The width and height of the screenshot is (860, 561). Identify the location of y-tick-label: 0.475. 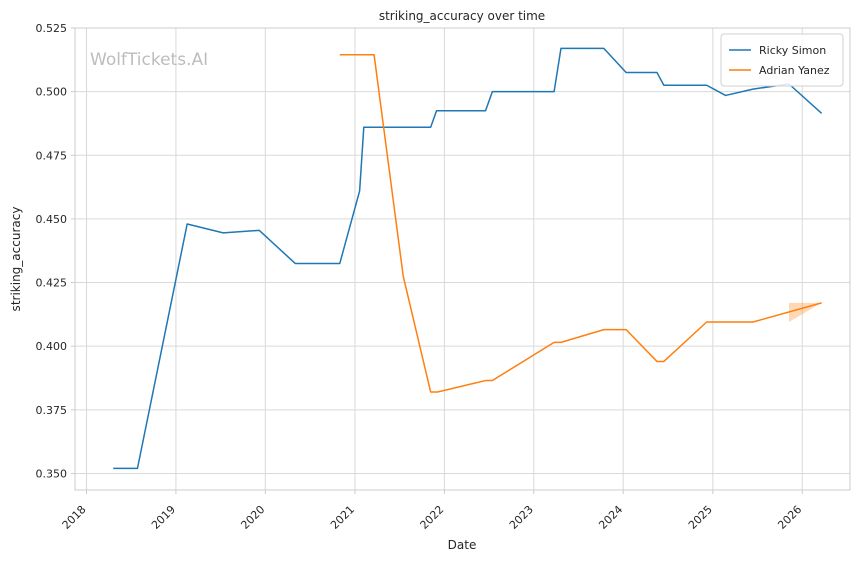
(52, 155).